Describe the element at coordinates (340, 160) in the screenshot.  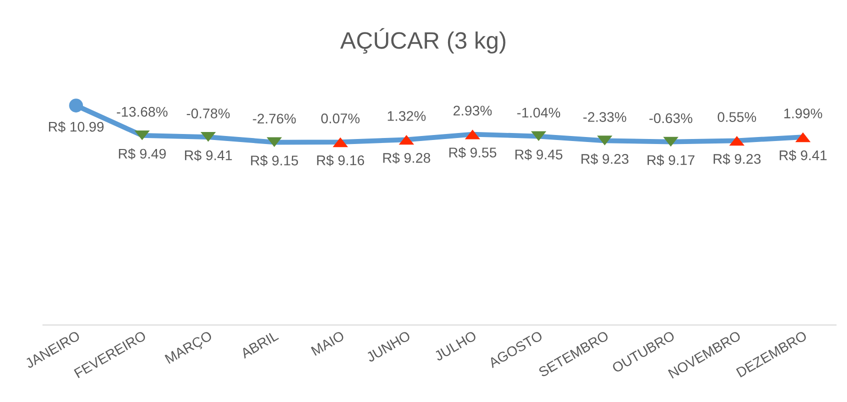
I see `data-label: R$ 9.16` at that location.